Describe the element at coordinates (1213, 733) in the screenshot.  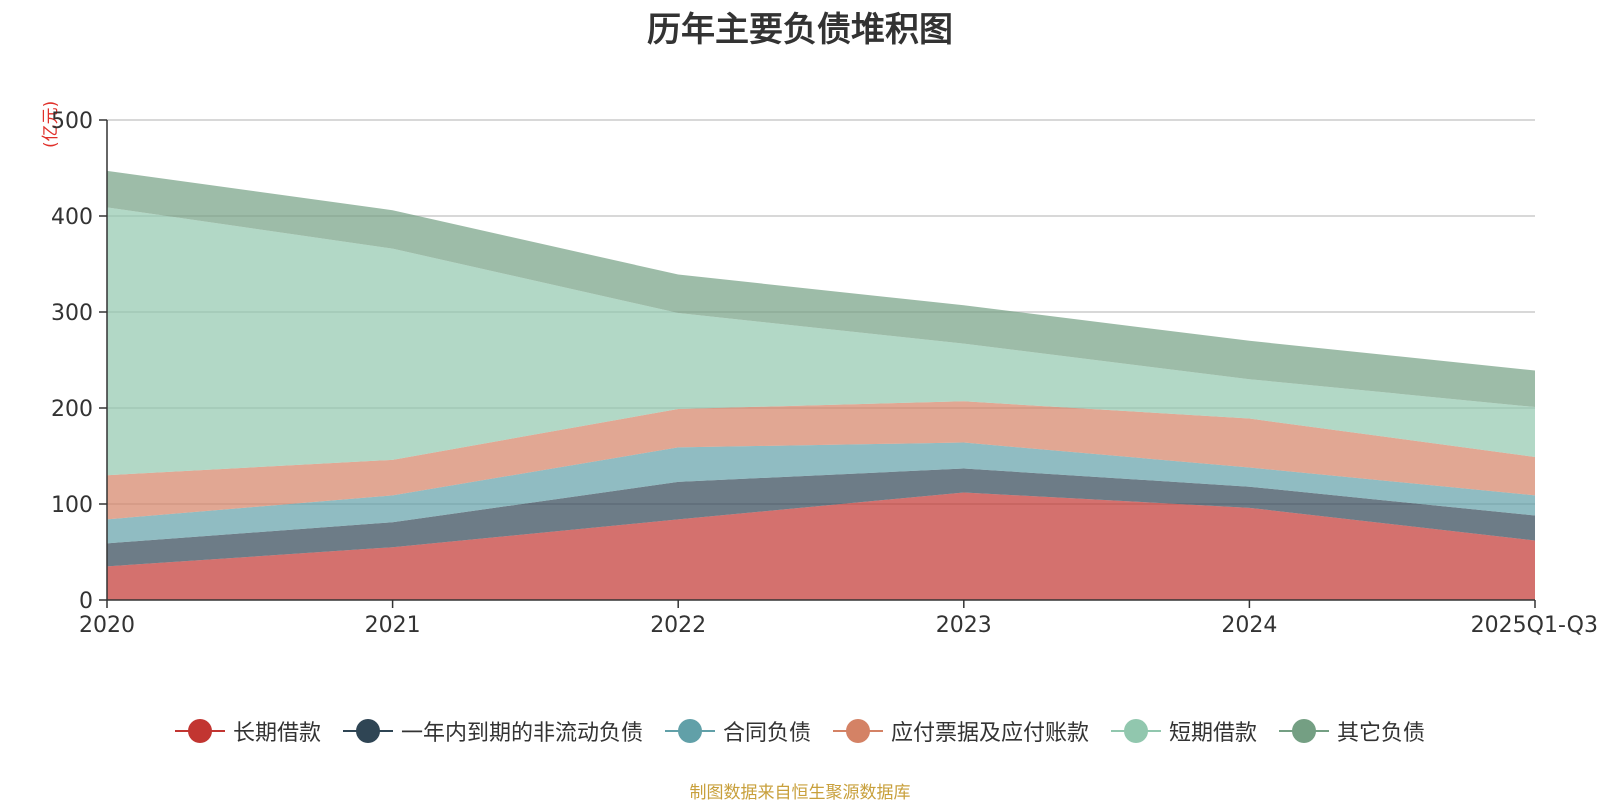
I see `legend-label: 短期借款` at that location.